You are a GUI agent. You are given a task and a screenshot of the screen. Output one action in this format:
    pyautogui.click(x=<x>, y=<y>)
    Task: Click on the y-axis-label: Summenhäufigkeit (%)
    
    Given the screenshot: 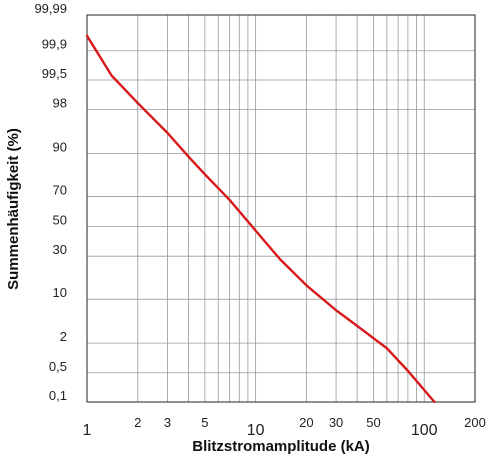 What is the action you would take?
    pyautogui.click(x=13, y=209)
    